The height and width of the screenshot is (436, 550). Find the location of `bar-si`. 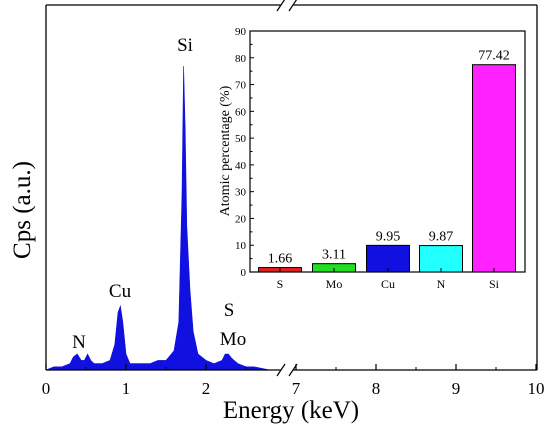

bar-si is located at coordinates (494, 168).